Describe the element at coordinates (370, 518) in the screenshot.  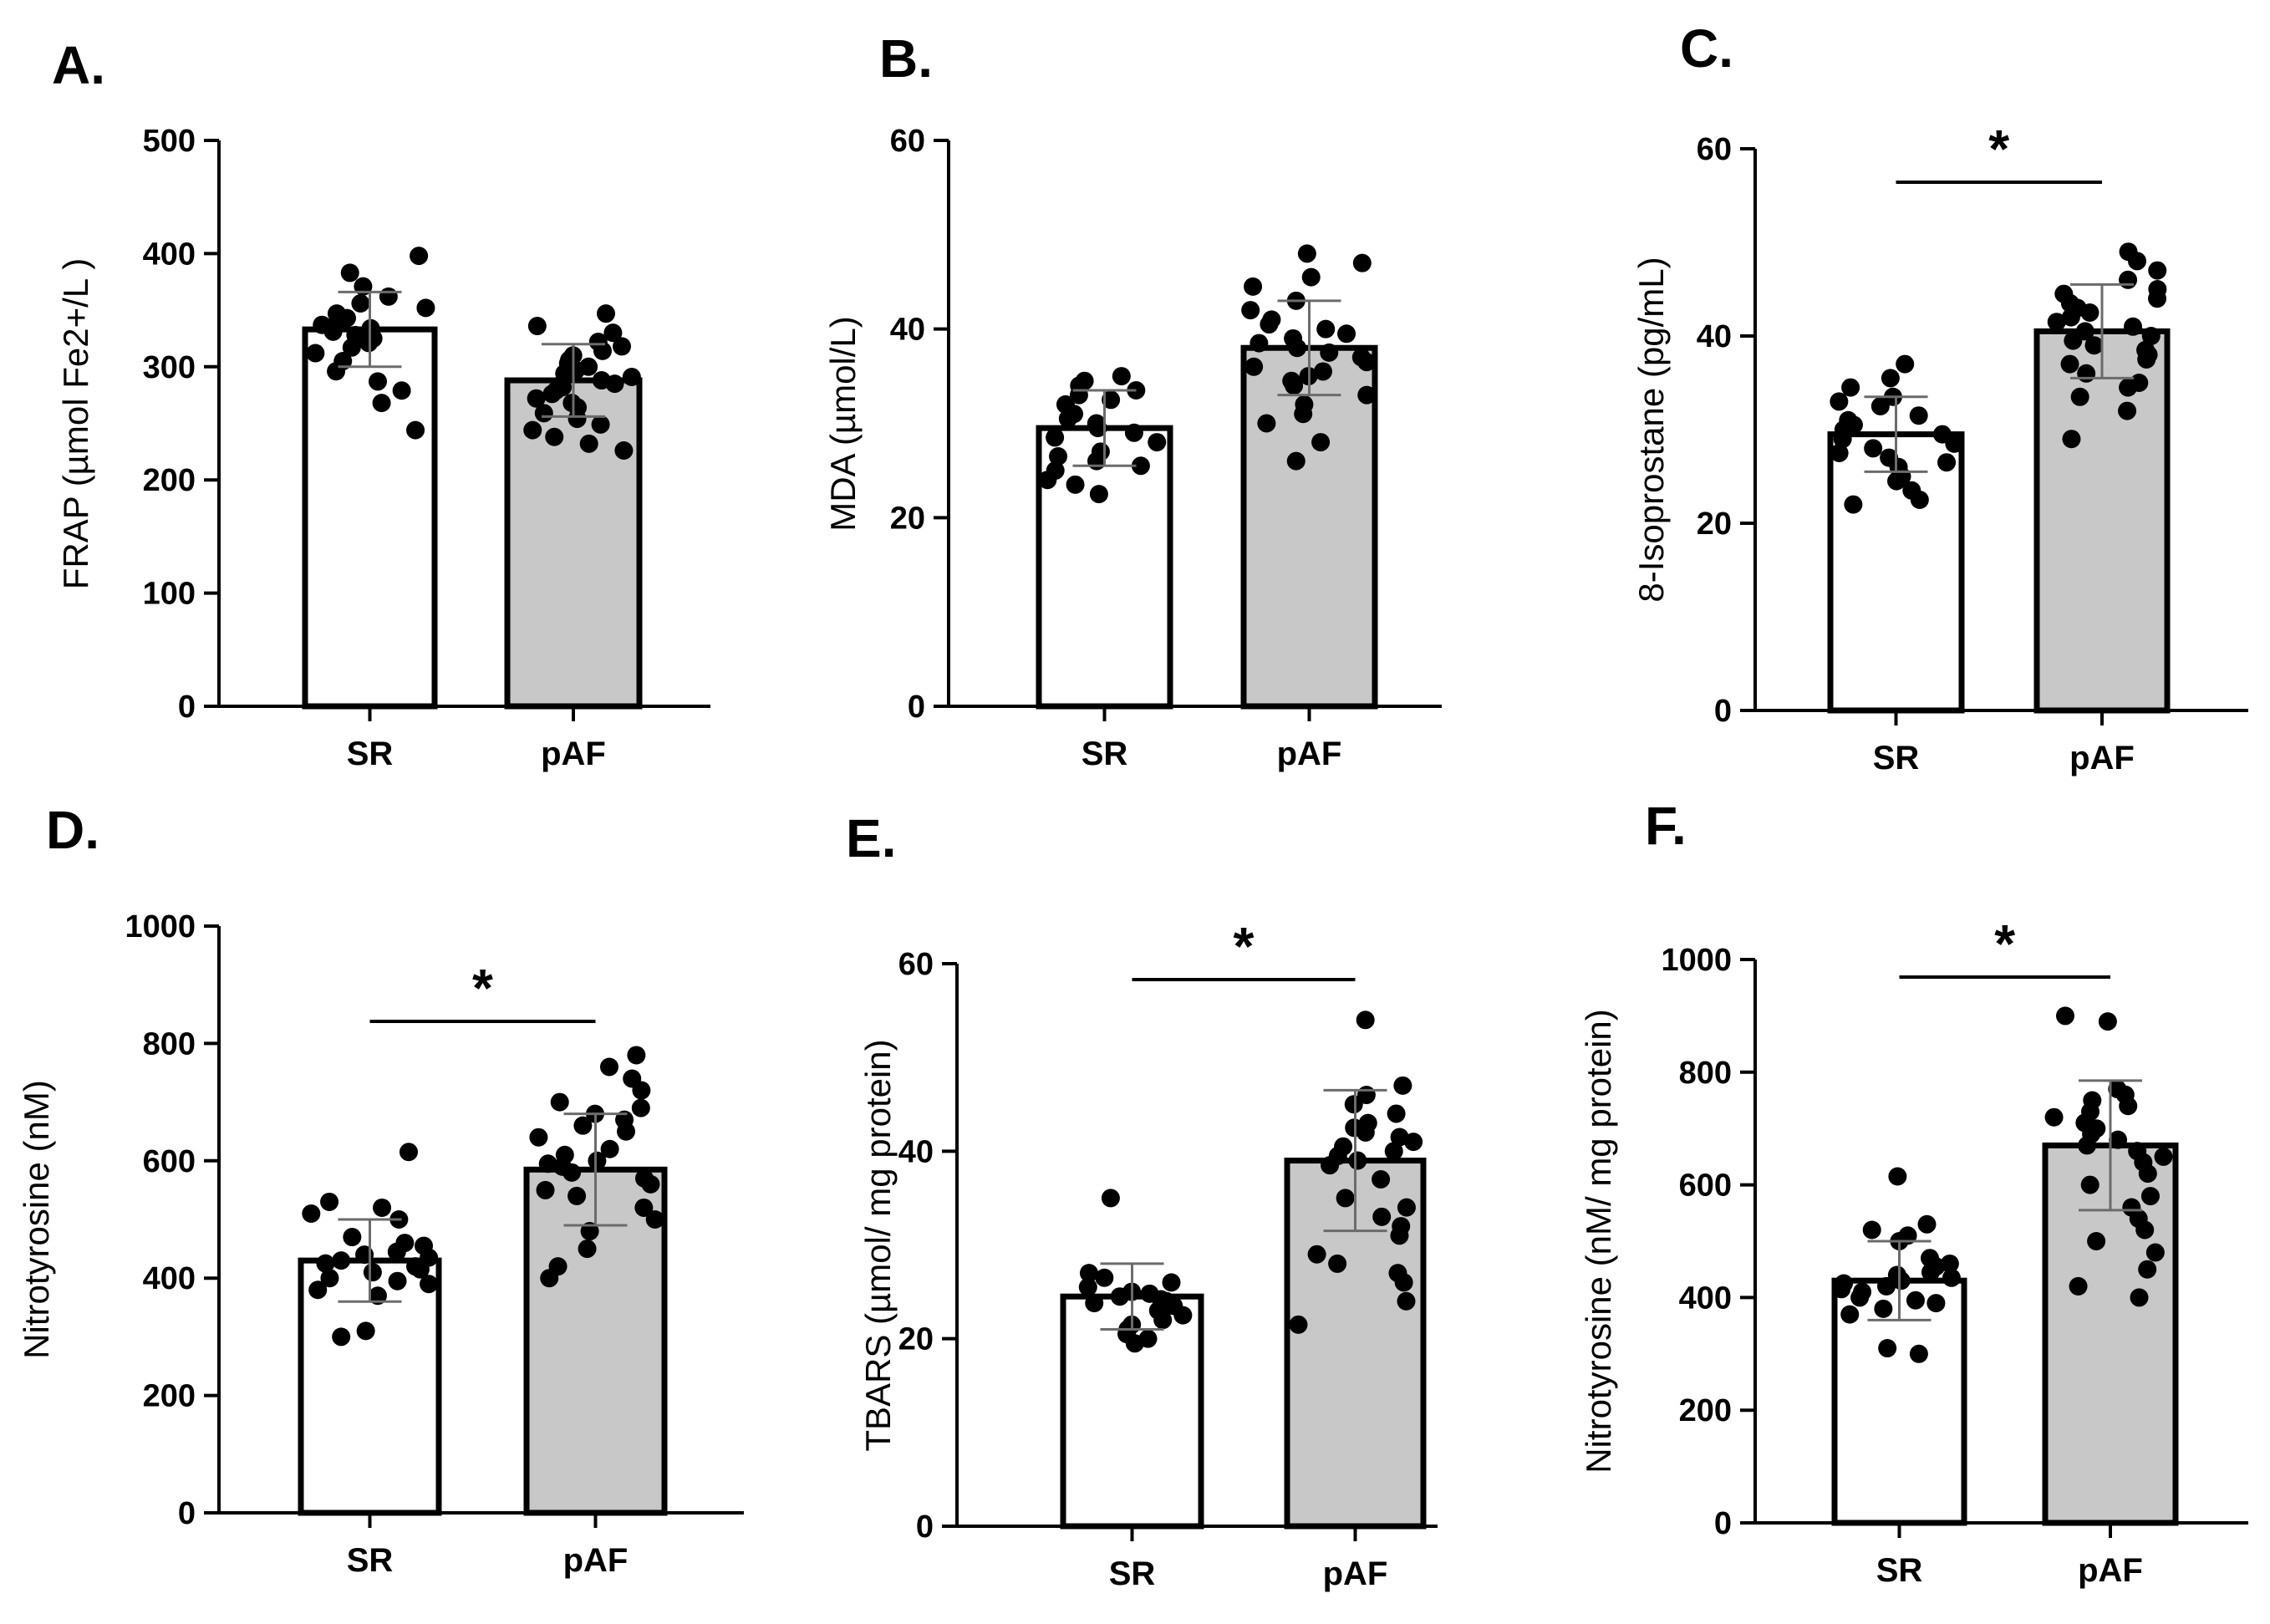
I see `bar-sr` at that location.